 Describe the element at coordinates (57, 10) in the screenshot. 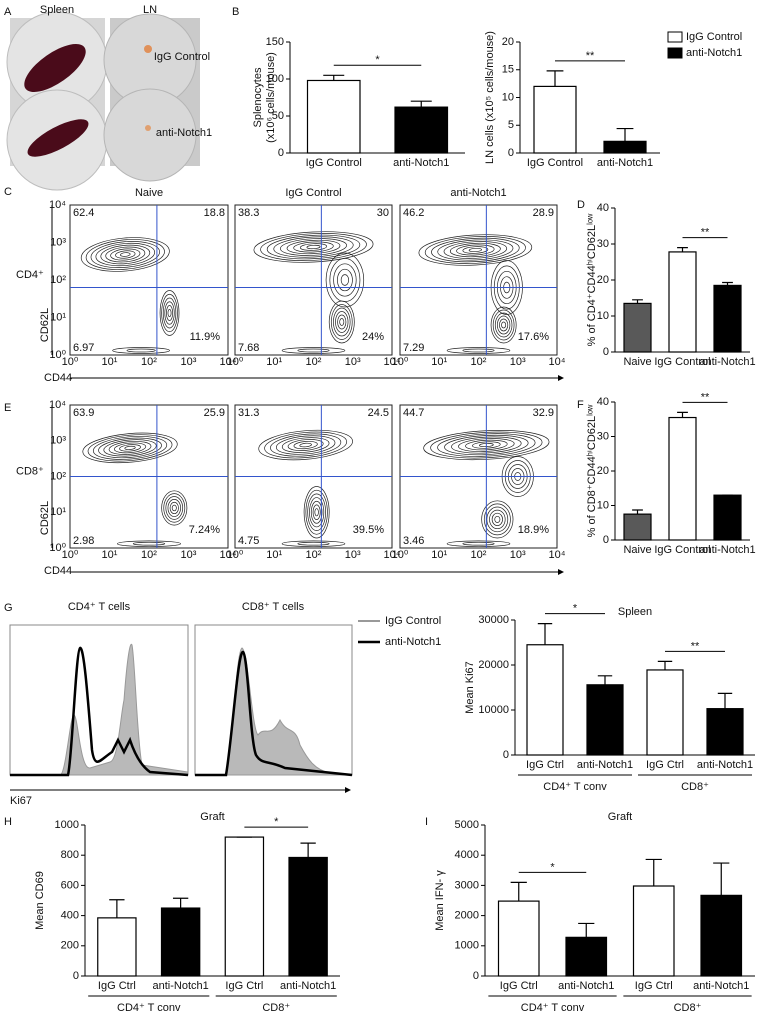

I see `photo-title: Spleen` at that location.